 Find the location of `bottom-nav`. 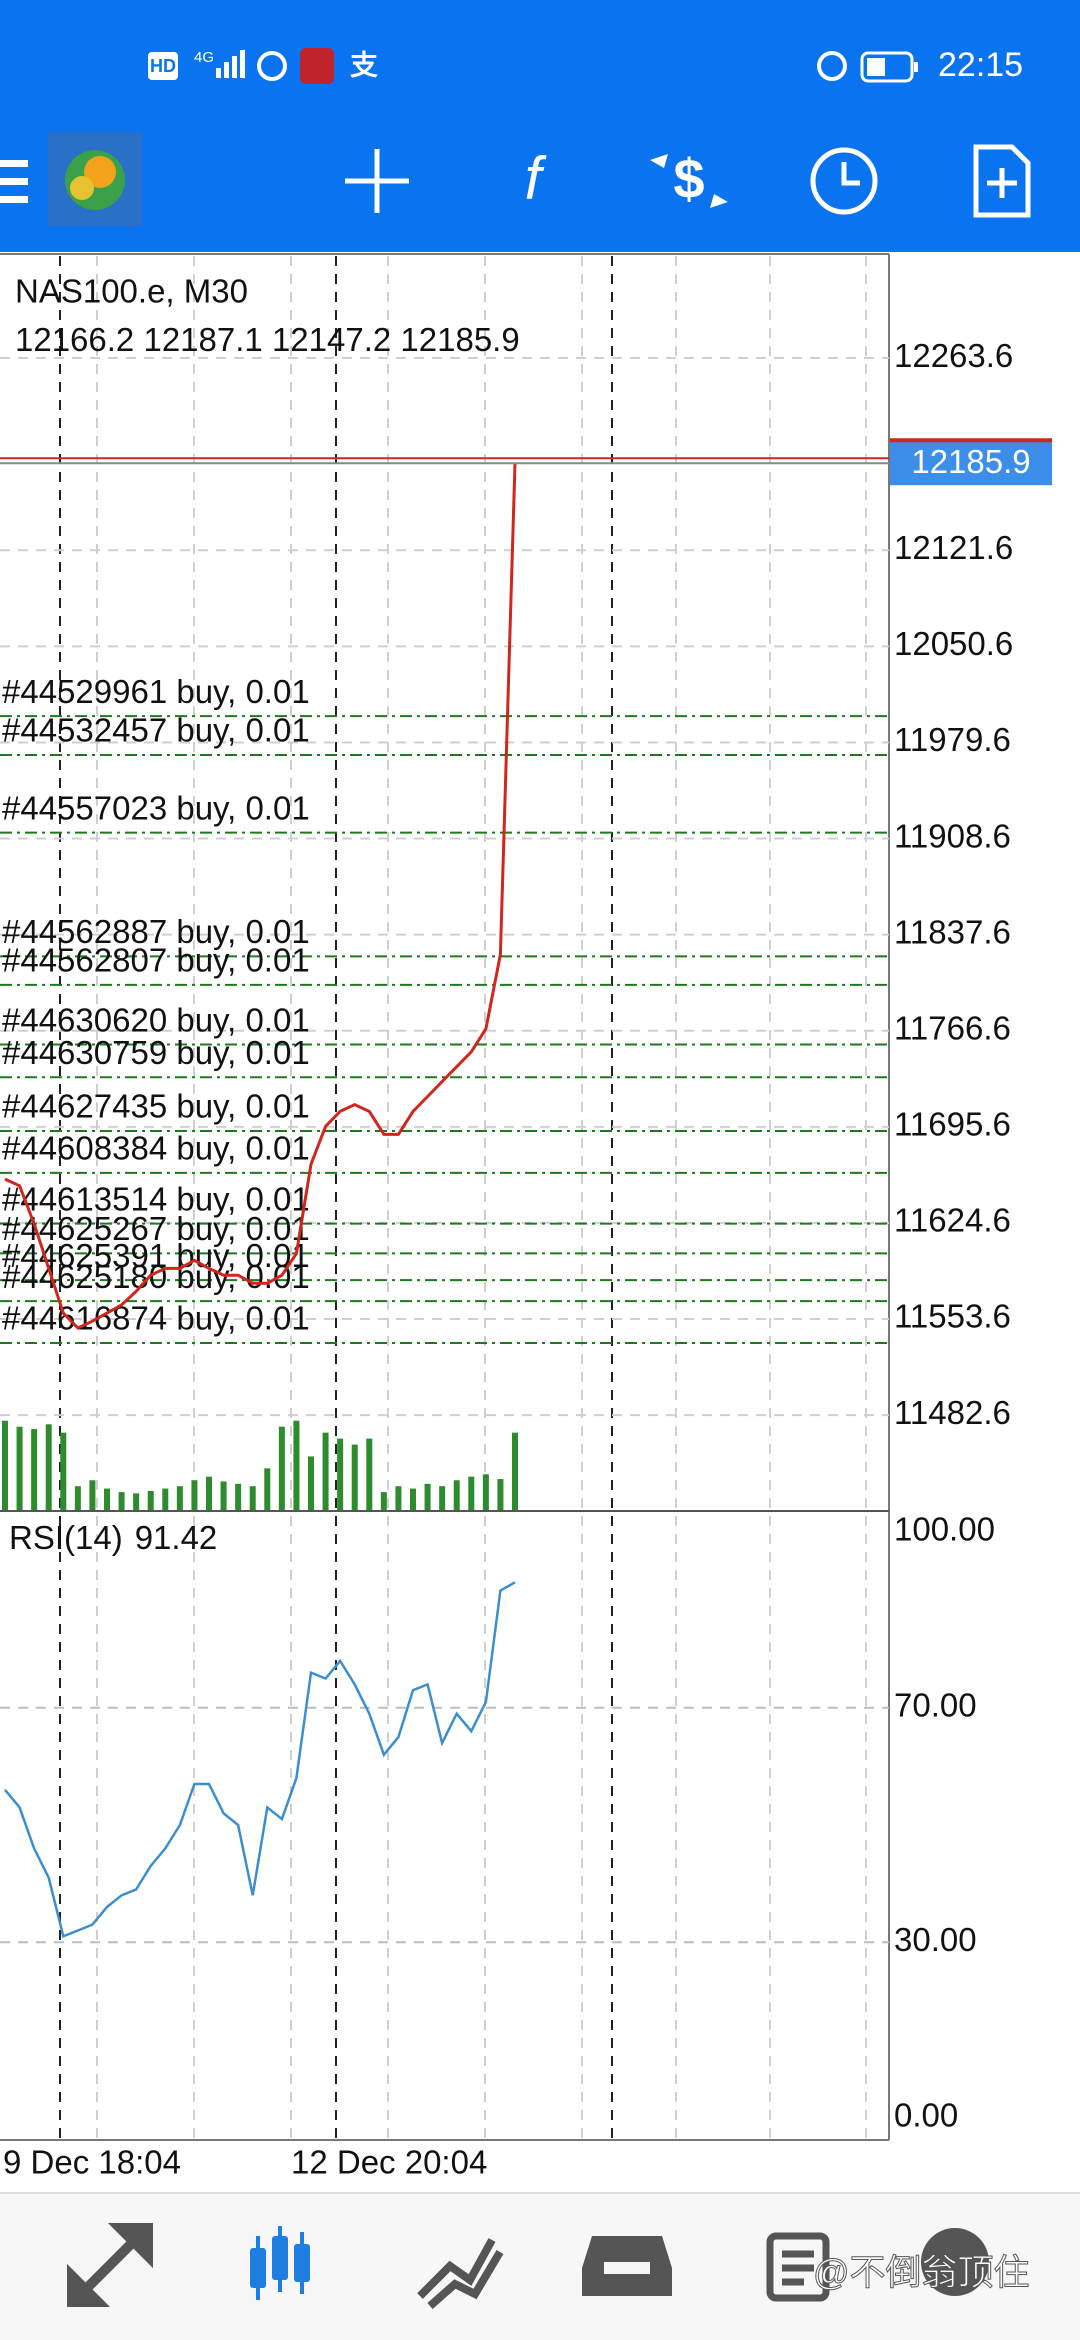

bottom-nav is located at coordinates (540, 2266).